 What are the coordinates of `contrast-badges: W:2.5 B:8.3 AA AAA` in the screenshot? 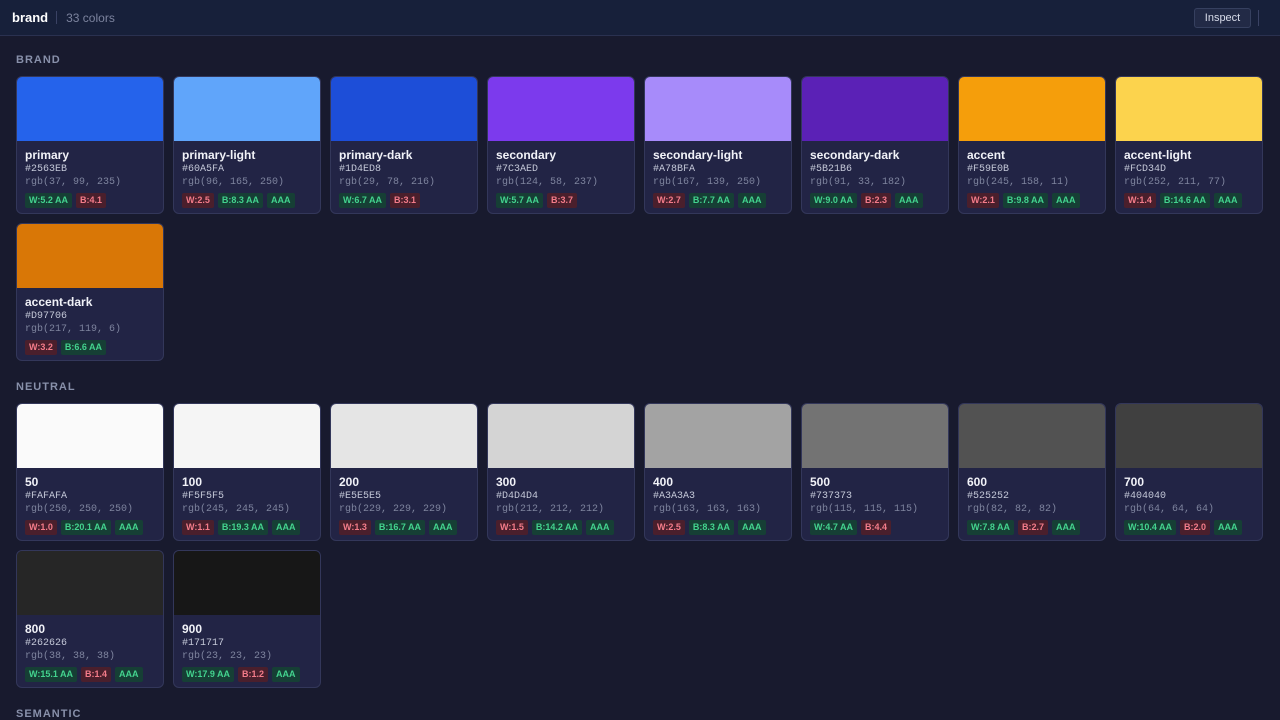 It's located at (718, 527).